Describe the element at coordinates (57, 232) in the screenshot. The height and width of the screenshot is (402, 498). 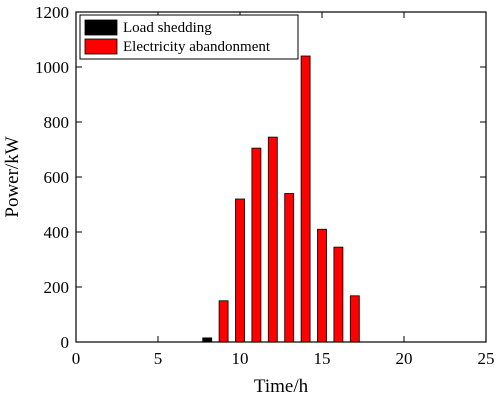
I see `y-tick-label: 400` at that location.